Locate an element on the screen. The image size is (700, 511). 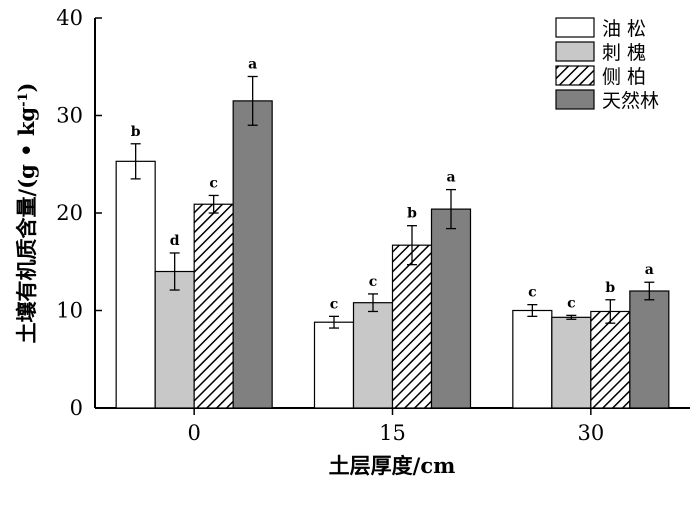
significance-label: d is located at coordinates (175, 241).